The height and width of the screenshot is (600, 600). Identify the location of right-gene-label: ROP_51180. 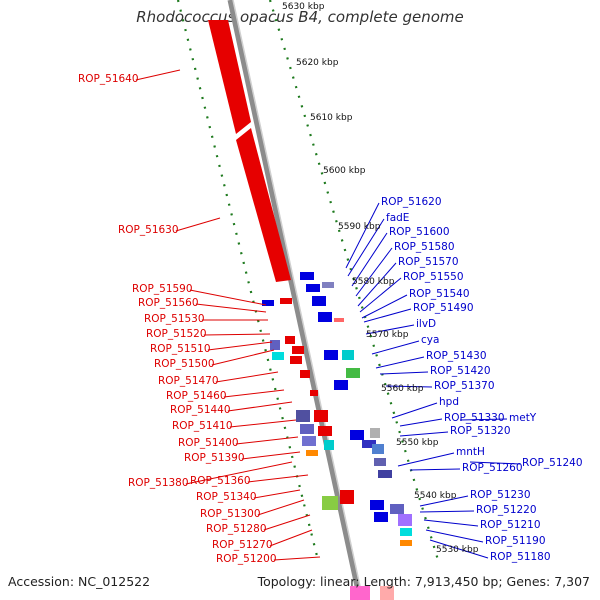
(520, 557).